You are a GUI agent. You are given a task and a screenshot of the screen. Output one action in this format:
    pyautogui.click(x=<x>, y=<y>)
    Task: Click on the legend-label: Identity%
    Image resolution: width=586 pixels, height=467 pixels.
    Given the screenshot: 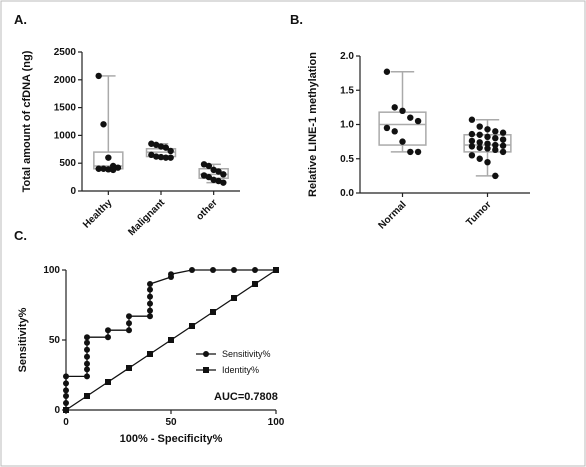 What is the action you would take?
    pyautogui.click(x=240, y=370)
    